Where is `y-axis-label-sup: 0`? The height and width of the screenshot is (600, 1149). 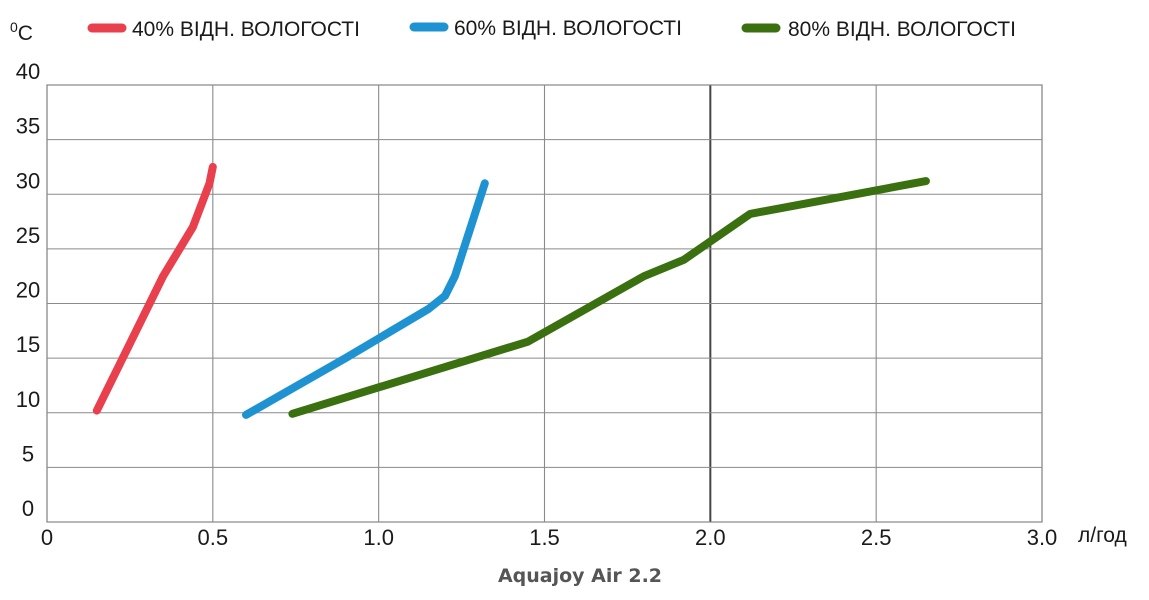 y-axis-label-sup: 0 is located at coordinates (14, 27).